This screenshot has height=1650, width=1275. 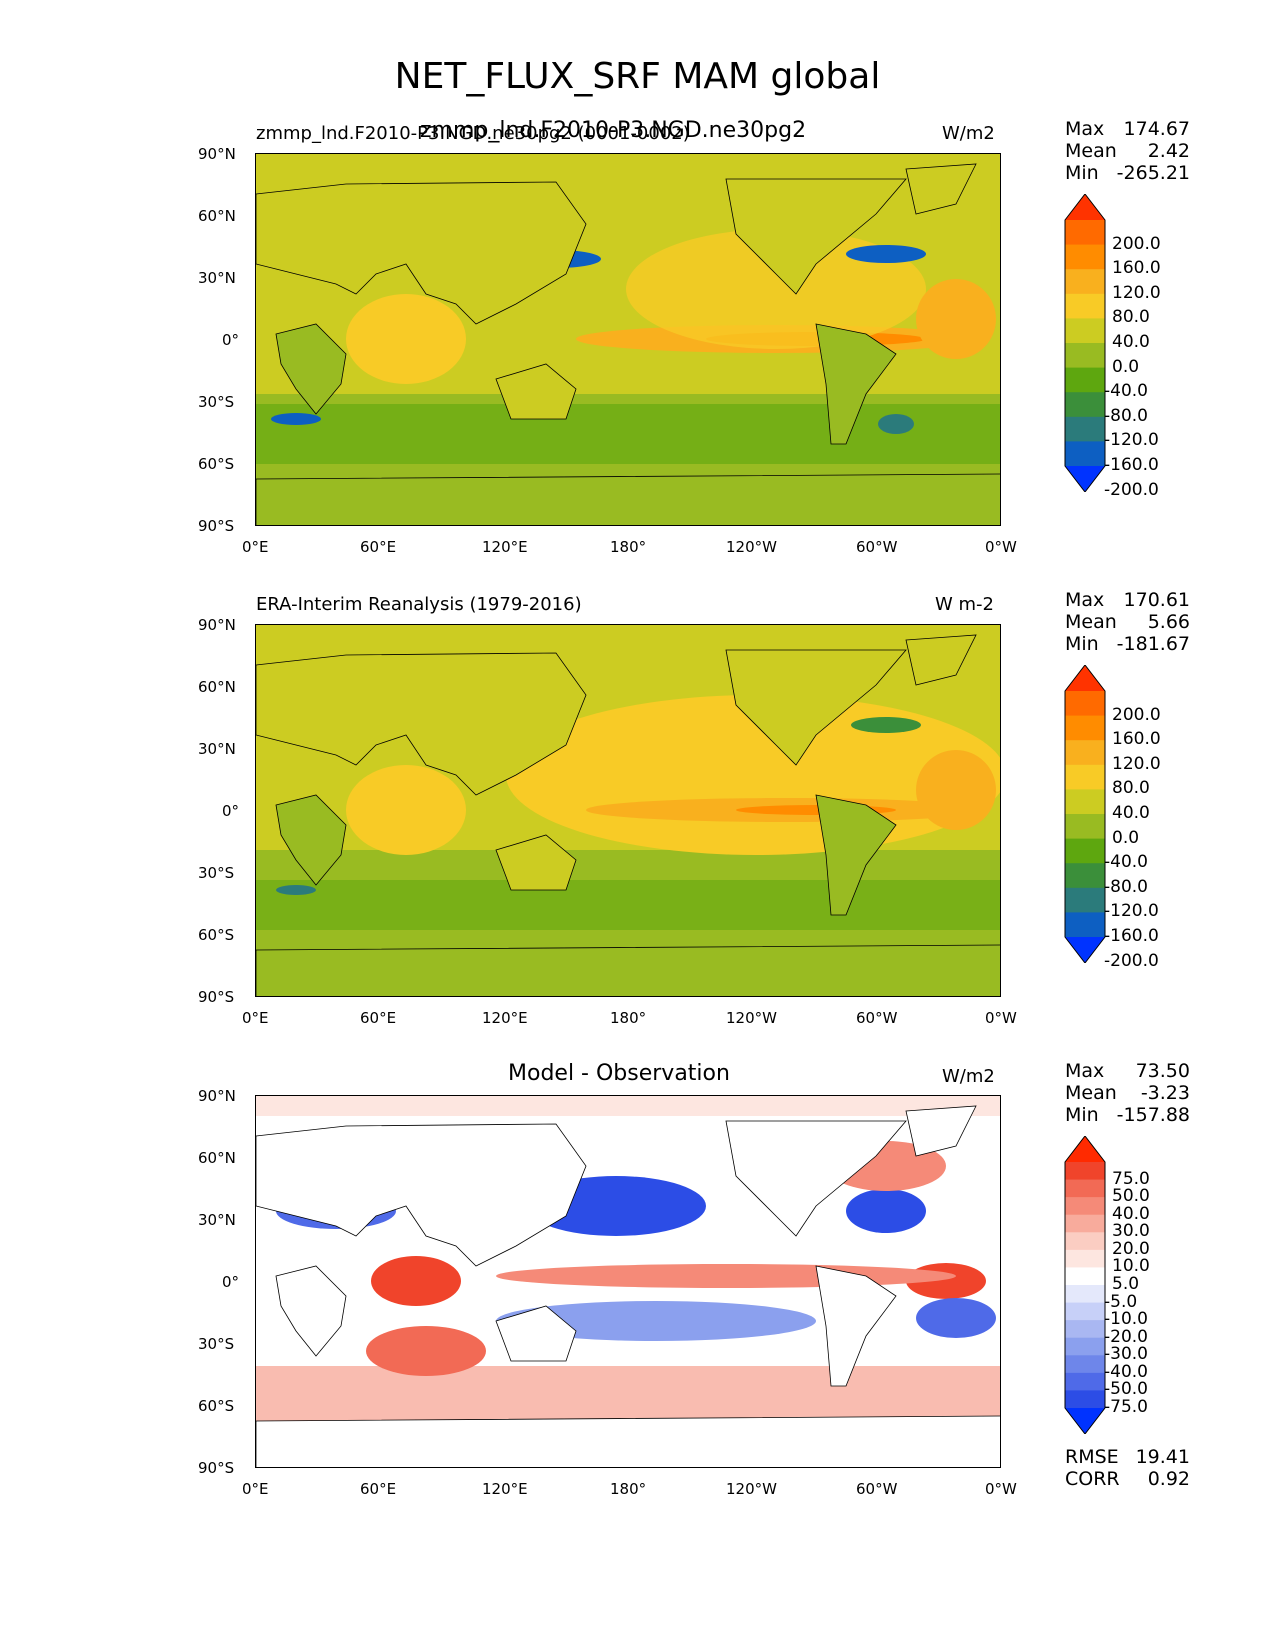 I want to click on panel2-colorbar, so click(x=1085, y=814).